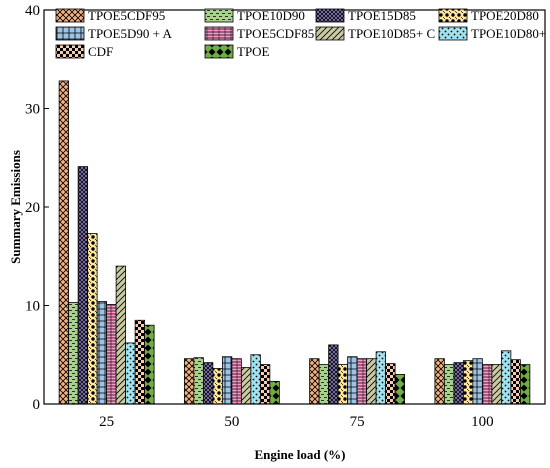 The width and height of the screenshot is (550, 468). Describe the element at coordinates (15, 207) in the screenshot. I see `y-axis-title: Summary Emissions` at that location.